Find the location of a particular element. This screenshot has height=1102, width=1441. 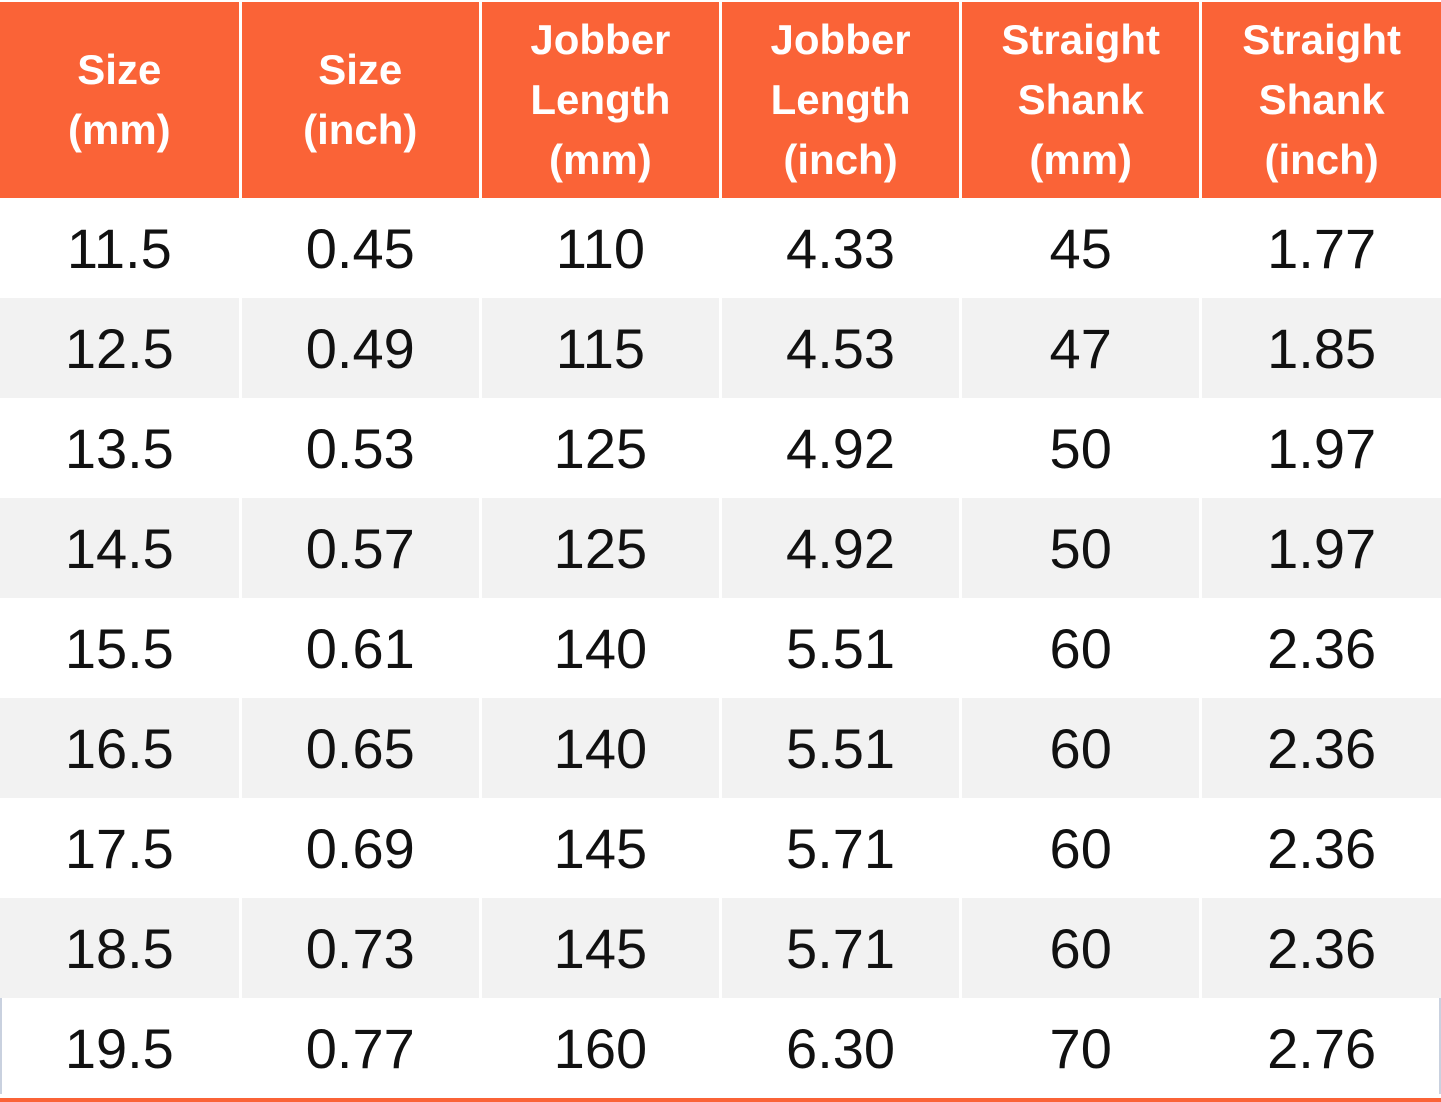

page-edge-line-left is located at coordinates (1, 1046).